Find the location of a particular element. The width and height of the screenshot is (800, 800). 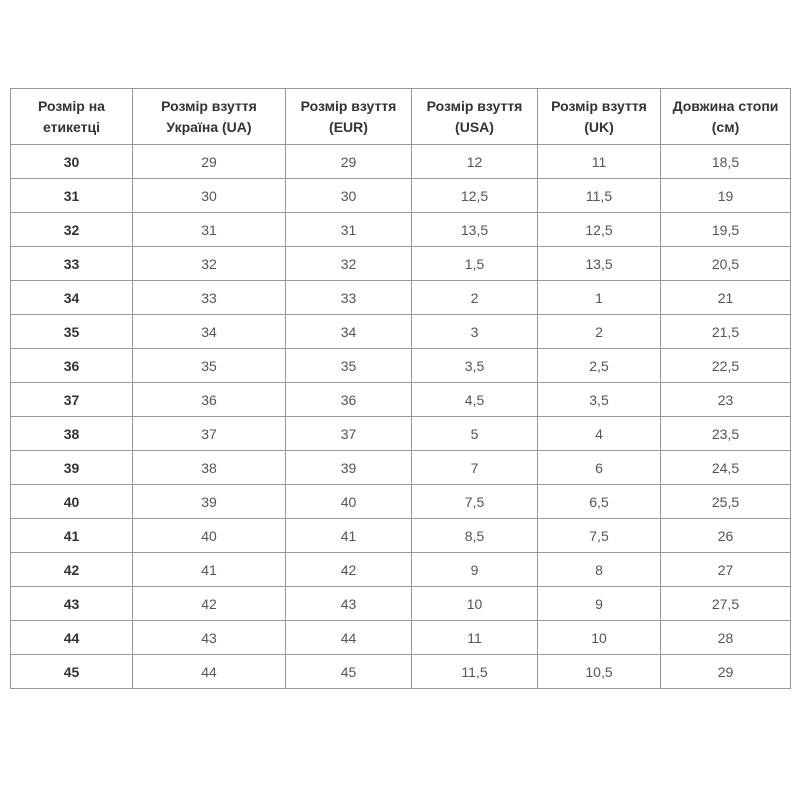

table-row: 33 32 32 1,5 13,5 20,5 is located at coordinates (400, 263).